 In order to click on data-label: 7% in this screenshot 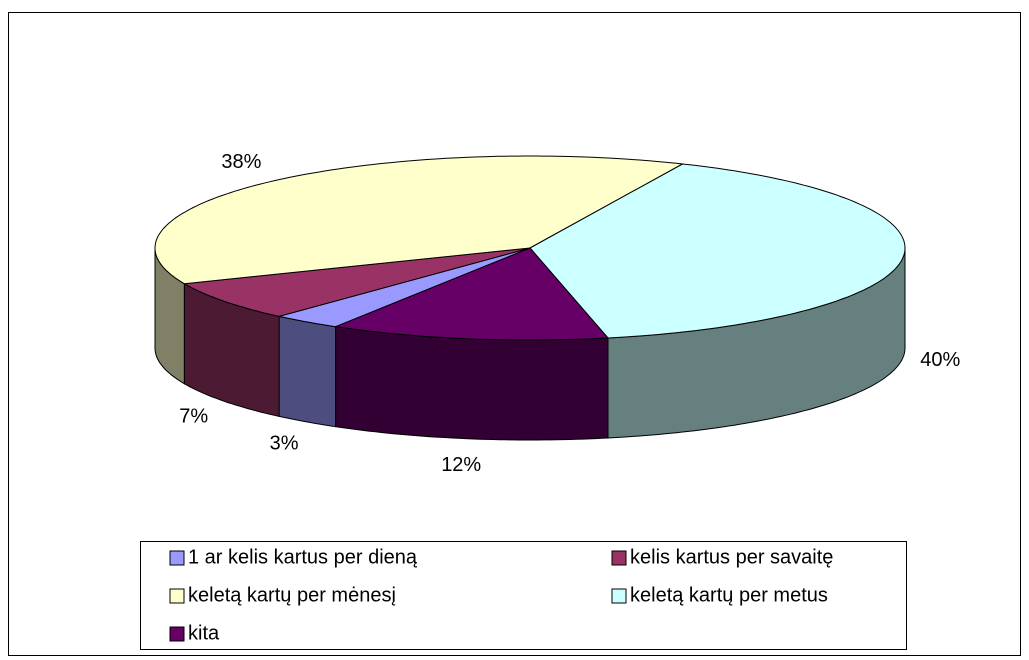, I will do `click(193, 417)`.